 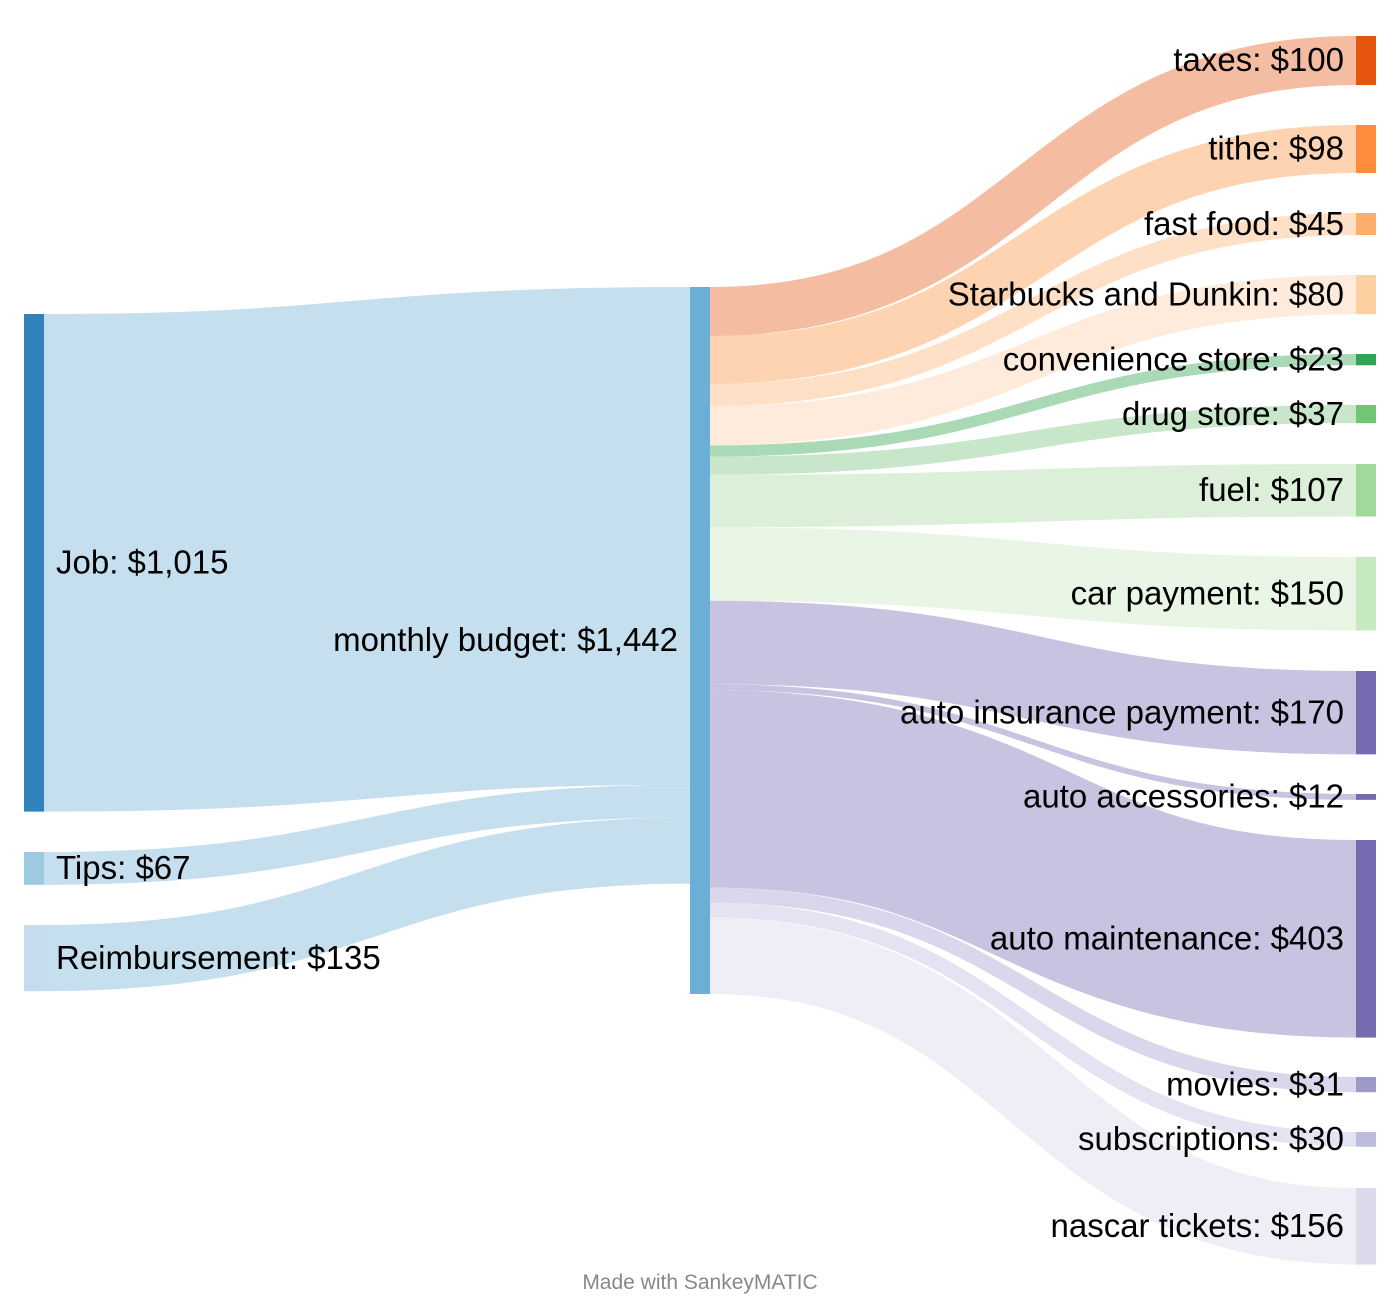 I want to click on node-label-movies: movies: $31, so click(x=1255, y=1083).